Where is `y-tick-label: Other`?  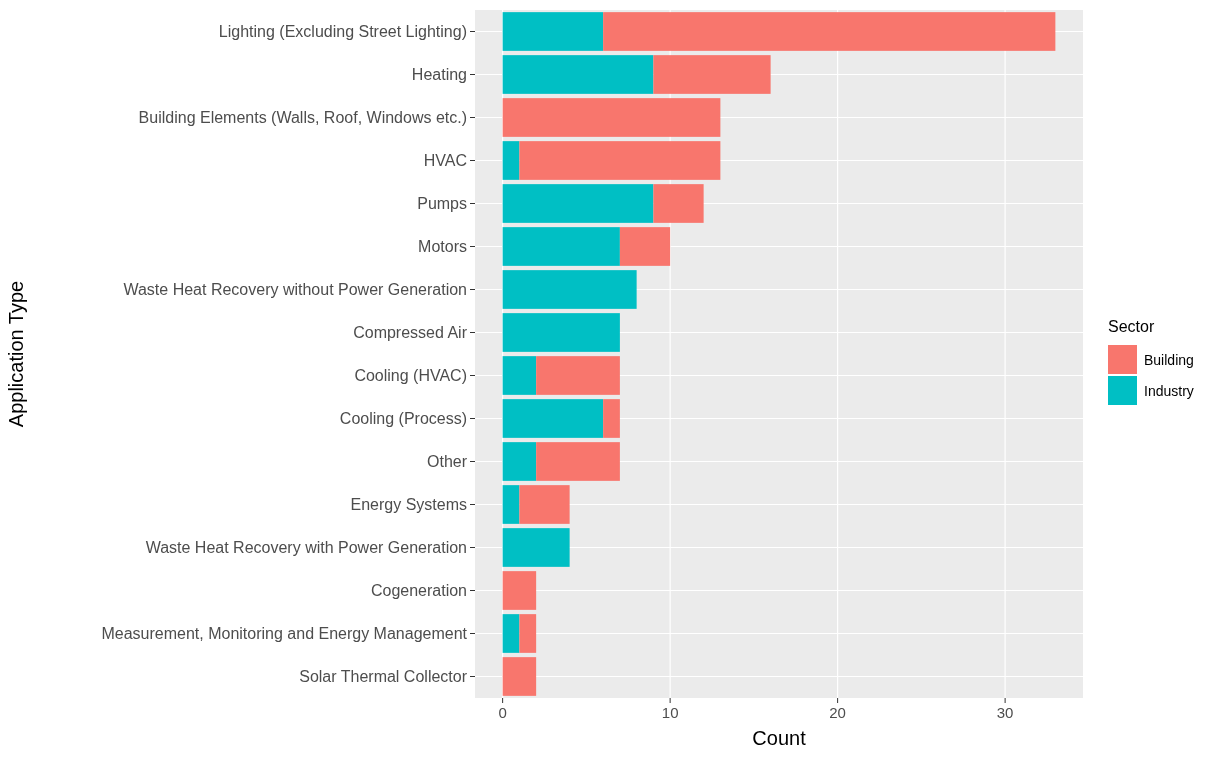 y-tick-label: Other is located at coordinates (447, 462).